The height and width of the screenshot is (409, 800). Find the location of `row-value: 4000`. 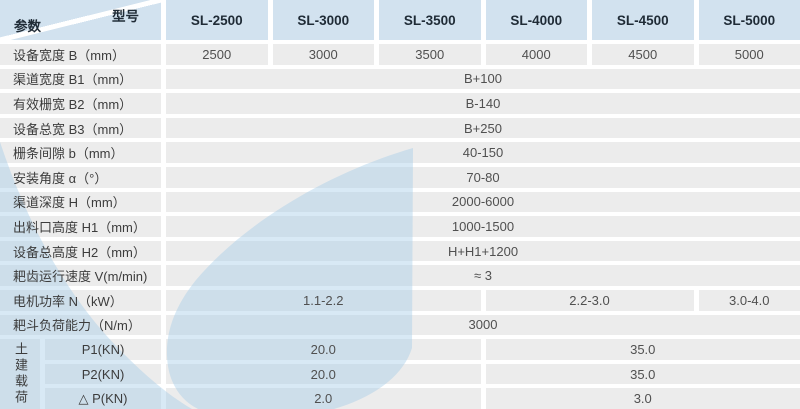

row-value: 4000 is located at coordinates (536, 54).